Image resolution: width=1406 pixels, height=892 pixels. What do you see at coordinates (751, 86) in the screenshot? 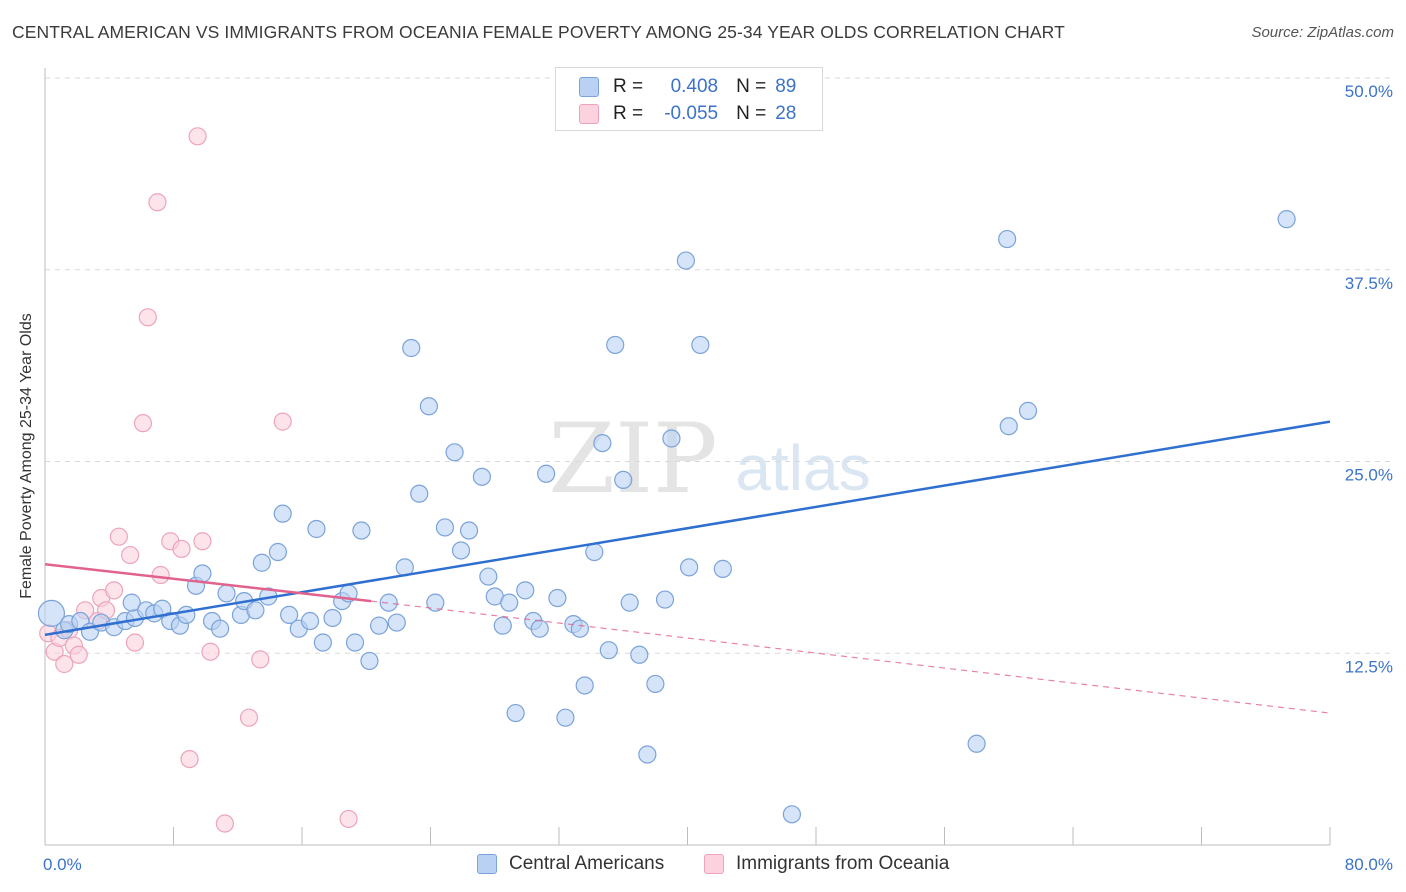
I see `legend-n-label: N =` at bounding box center [751, 86].